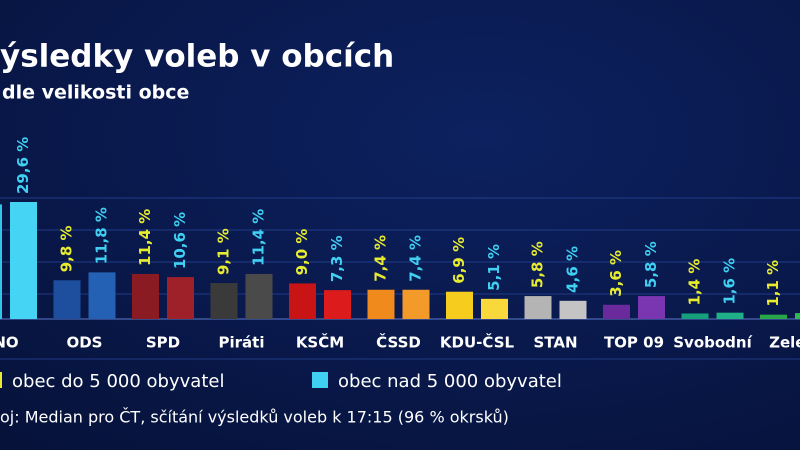  I want to click on value-label: 11,8 %, so click(102, 235).